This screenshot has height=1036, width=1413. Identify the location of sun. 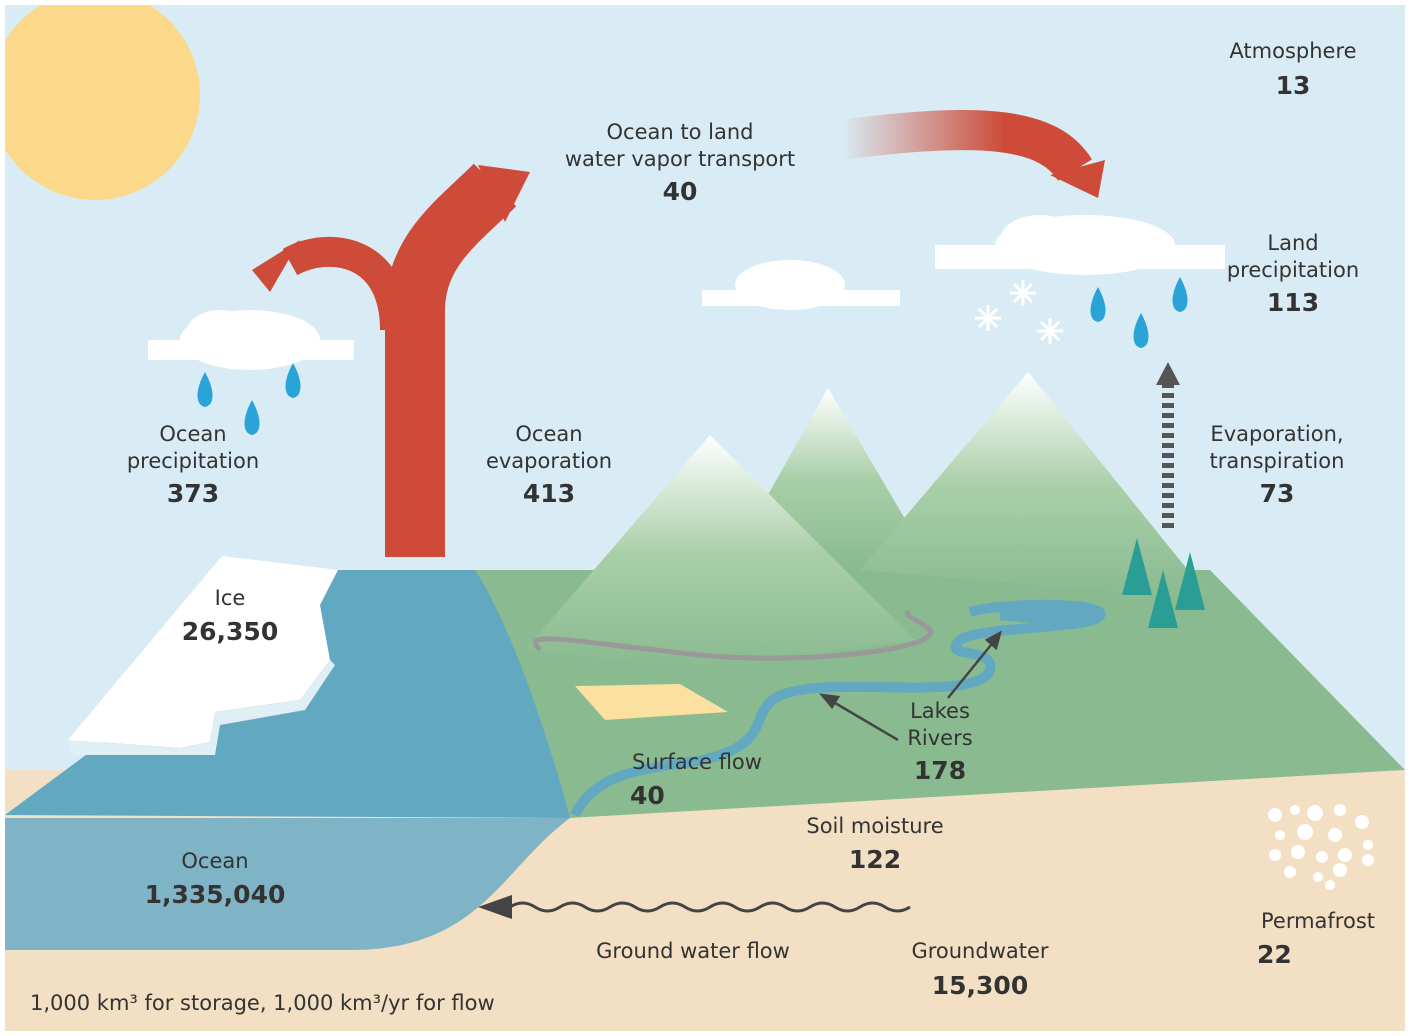
(102, 102).